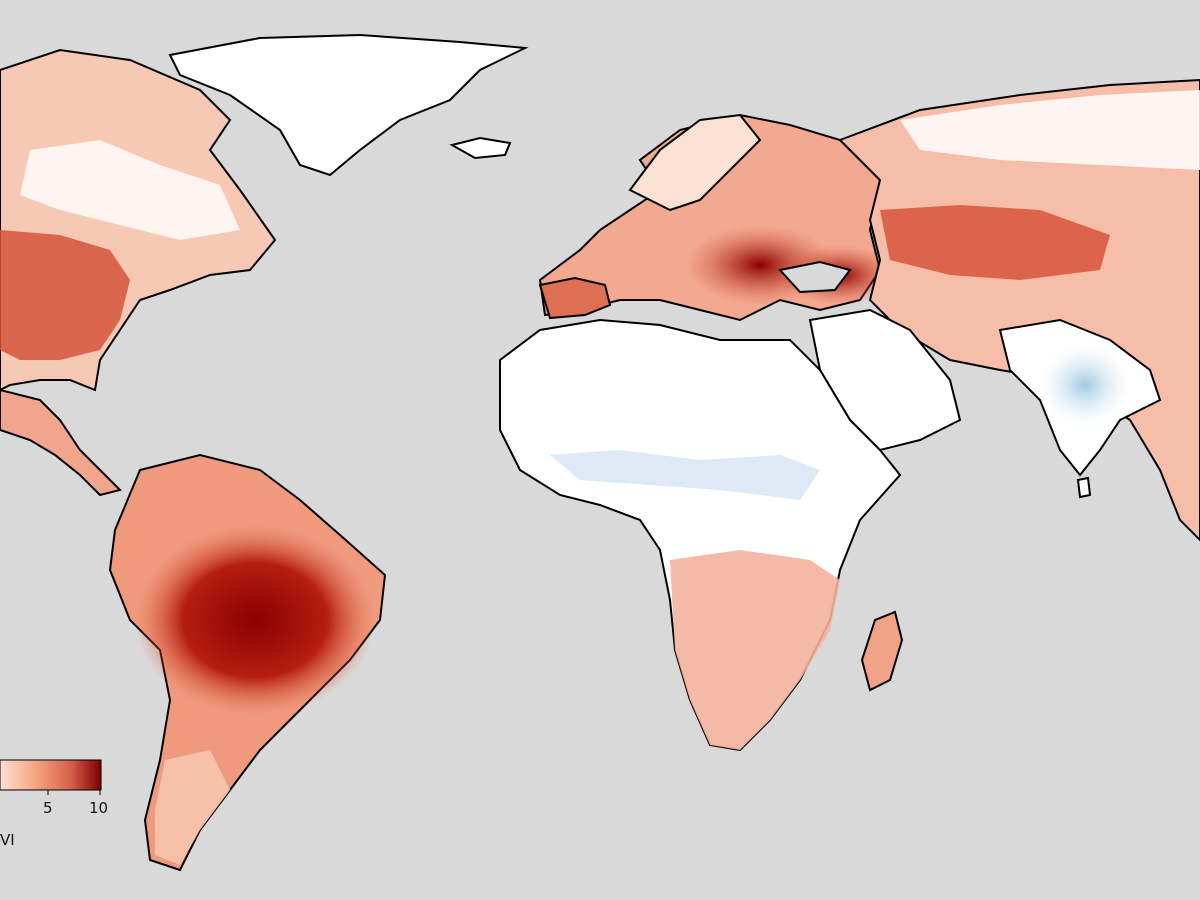 The height and width of the screenshot is (900, 1200). Describe the element at coordinates (995, 242) in the screenshot. I see `central-asia-hot` at that location.